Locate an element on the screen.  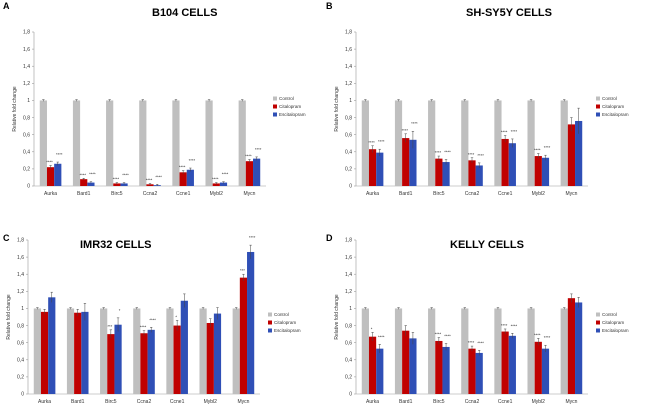
y-tick-label: 0 is located at coordinates (350, 187).